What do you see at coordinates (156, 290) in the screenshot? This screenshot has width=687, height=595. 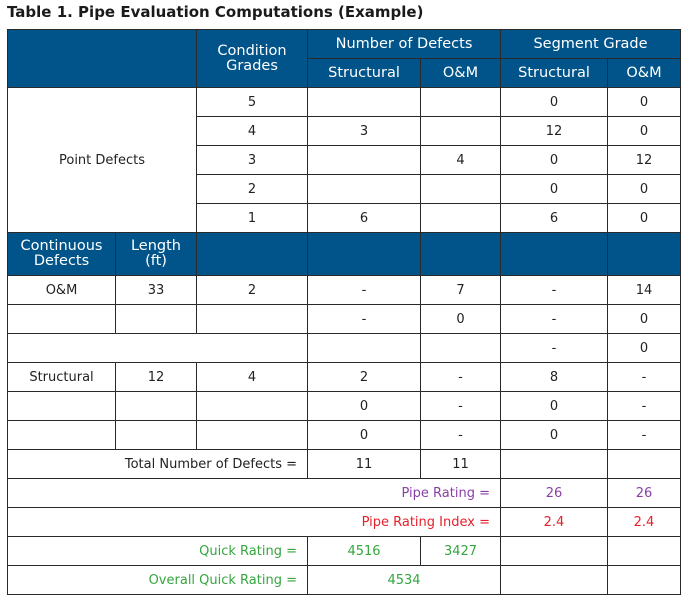 I see `length-cell: 33` at bounding box center [156, 290].